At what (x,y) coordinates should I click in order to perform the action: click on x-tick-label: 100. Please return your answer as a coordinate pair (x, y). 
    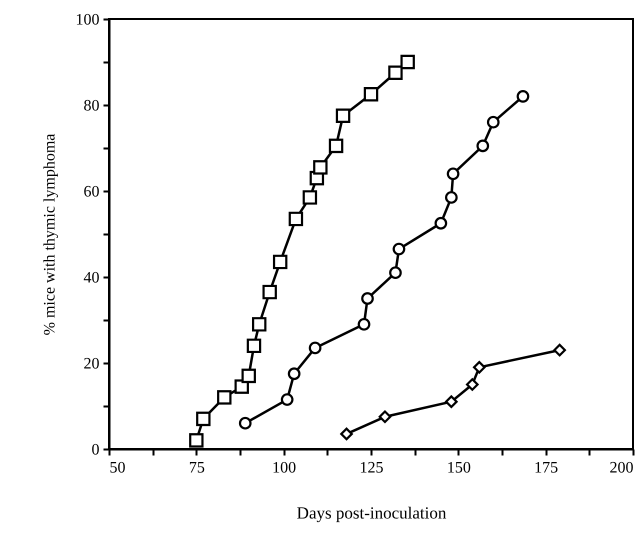
    Looking at the image, I should click on (284, 468).